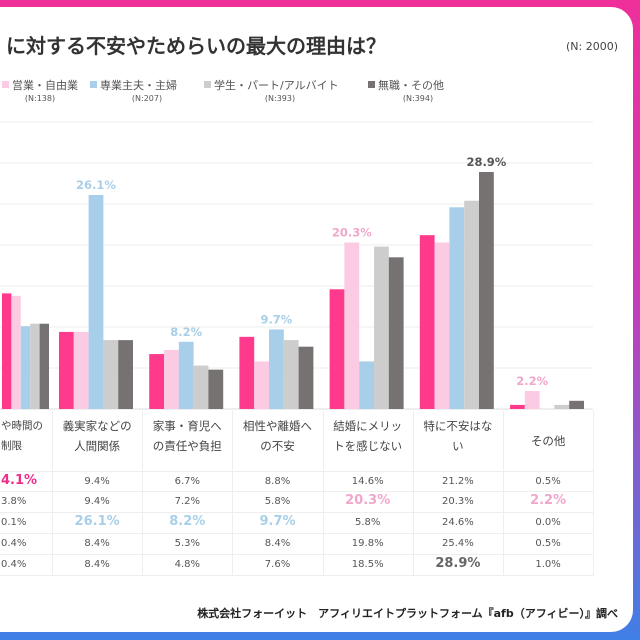 This screenshot has height=640, width=640. I want to click on legend-item-student: 学生・パート/アルバイト, so click(271, 85).